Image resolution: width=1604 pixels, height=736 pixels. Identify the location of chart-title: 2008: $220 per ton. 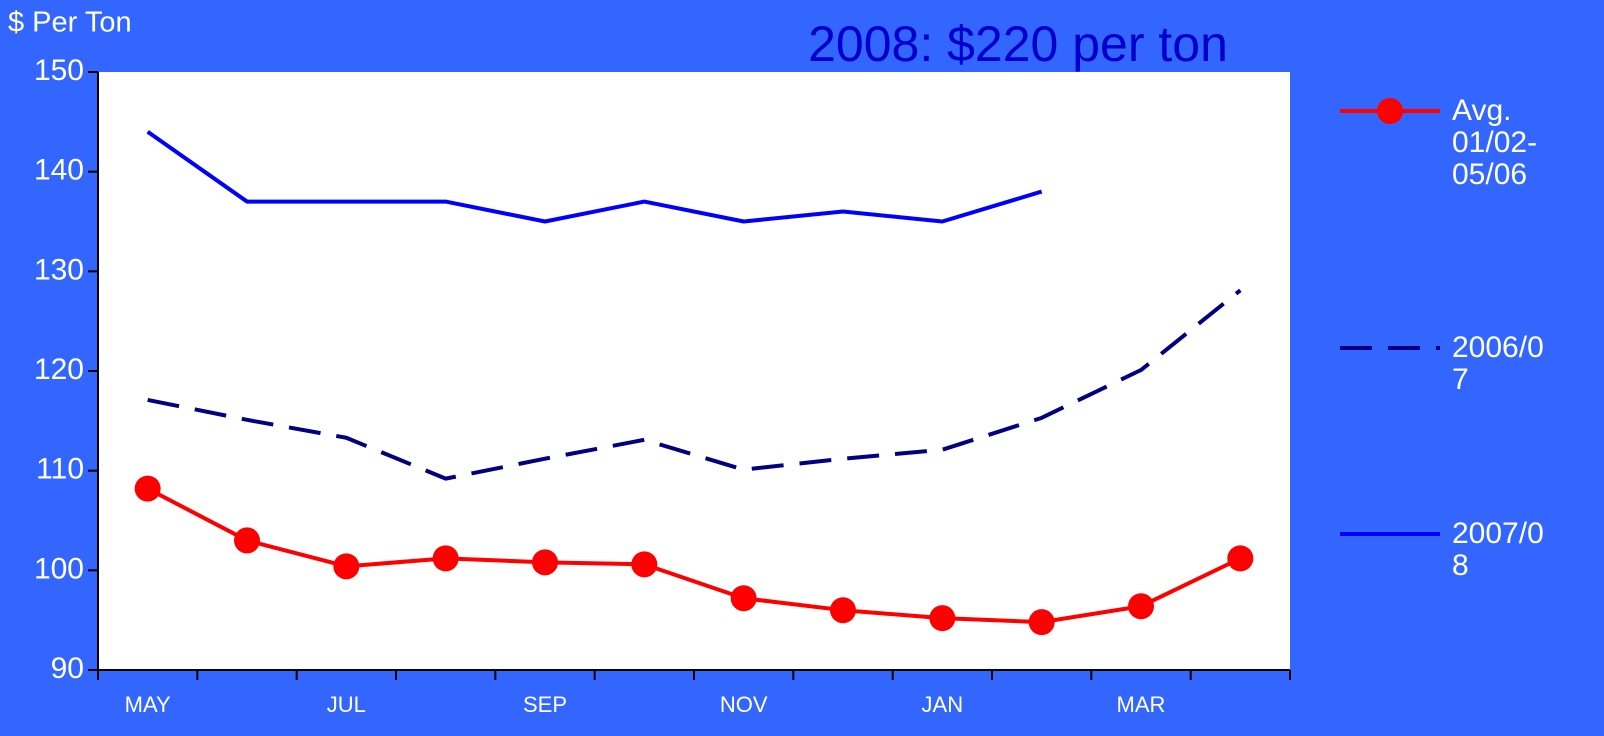
(1018, 44).